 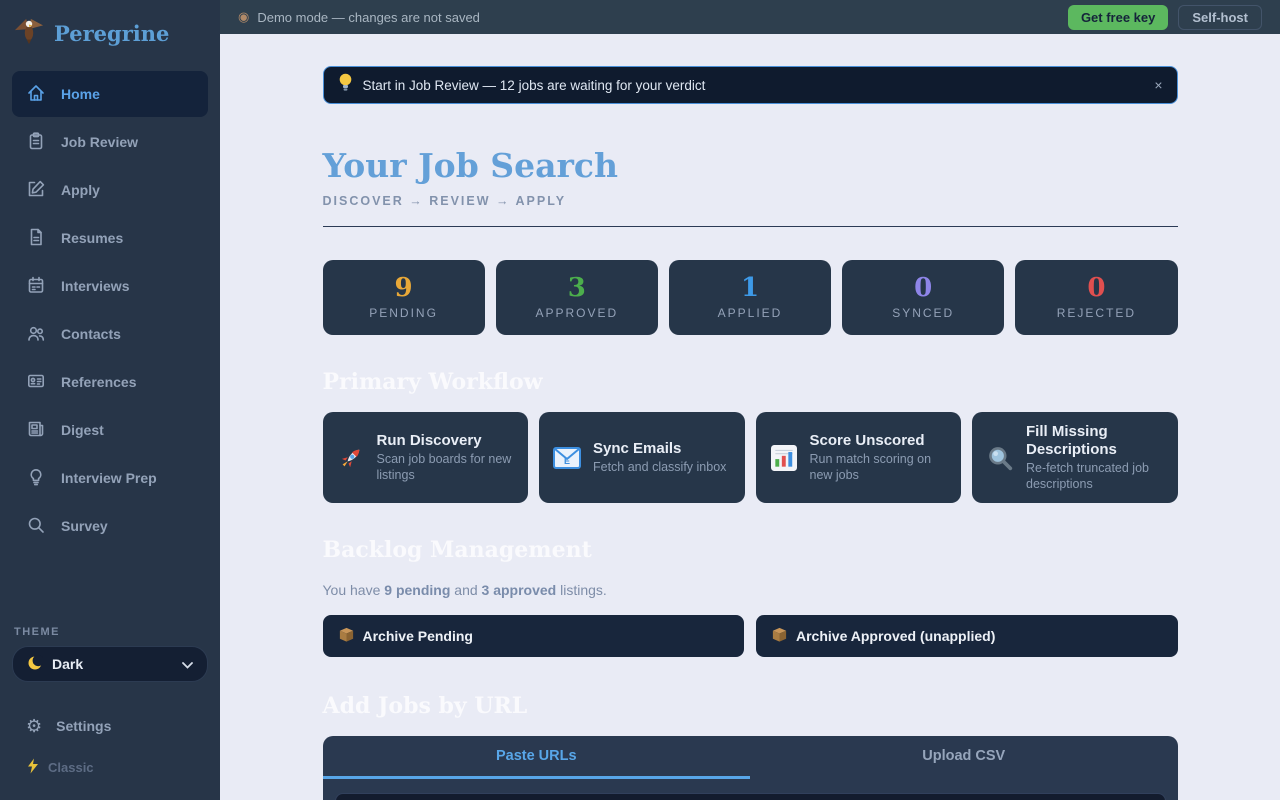 What do you see at coordinates (923, 288) in the screenshot?
I see `synced-count: 0` at bounding box center [923, 288].